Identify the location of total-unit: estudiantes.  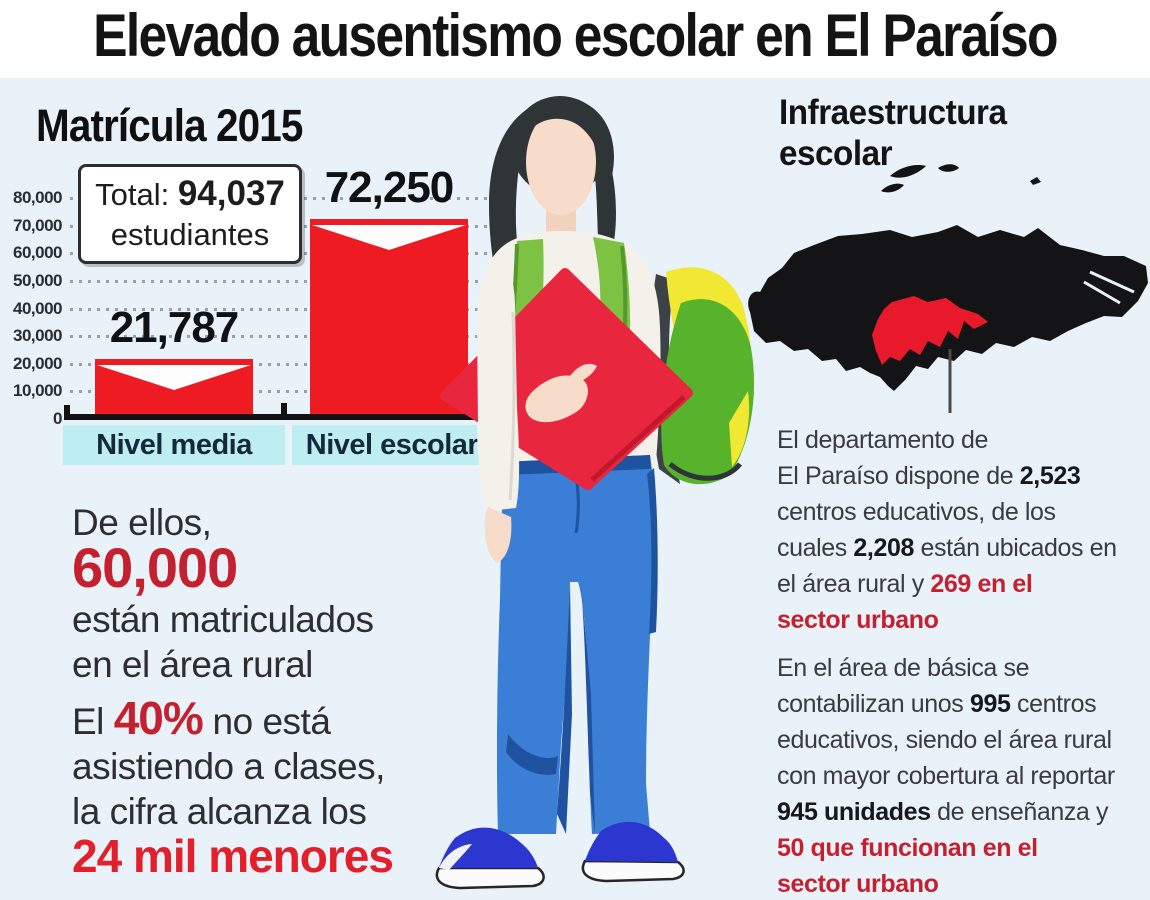
(190, 234).